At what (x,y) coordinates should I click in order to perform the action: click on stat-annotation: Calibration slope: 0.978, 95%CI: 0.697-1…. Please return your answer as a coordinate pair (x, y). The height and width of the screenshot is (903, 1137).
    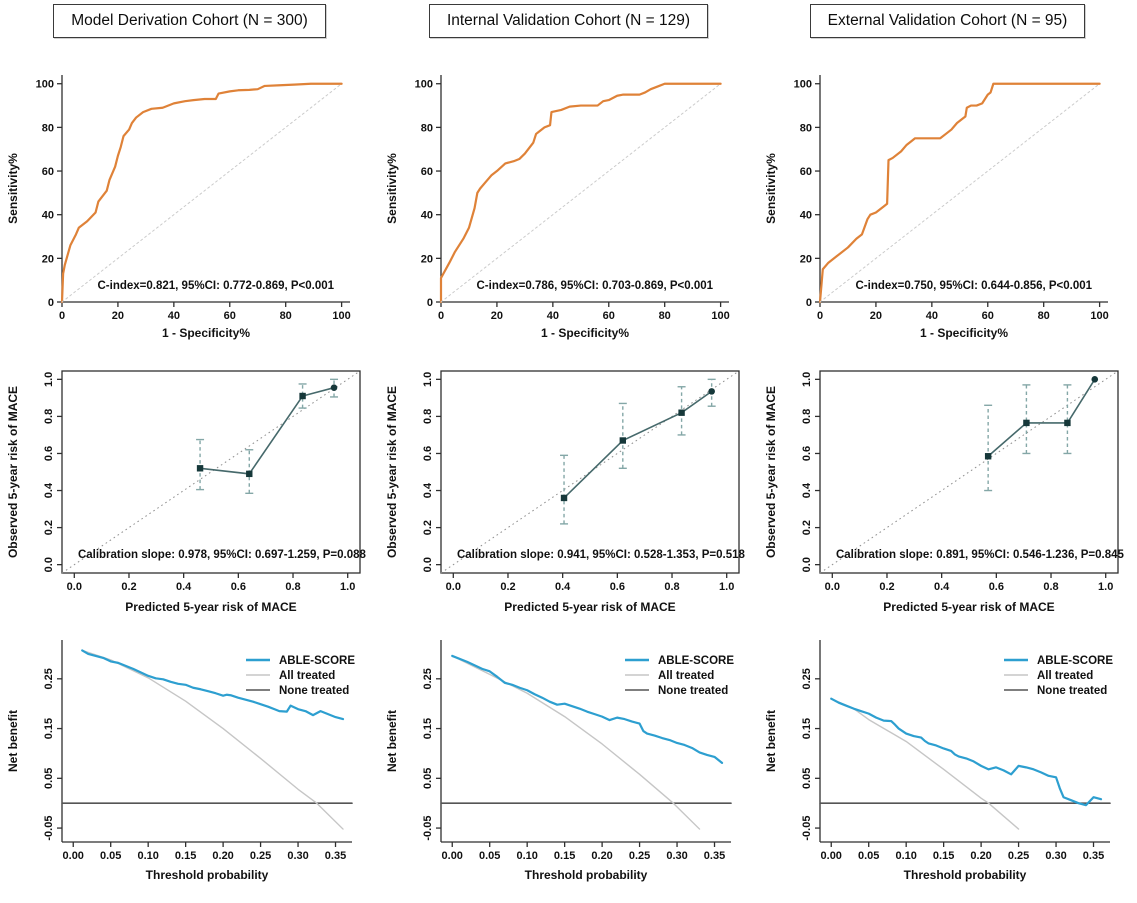
    Looking at the image, I should click on (222, 555).